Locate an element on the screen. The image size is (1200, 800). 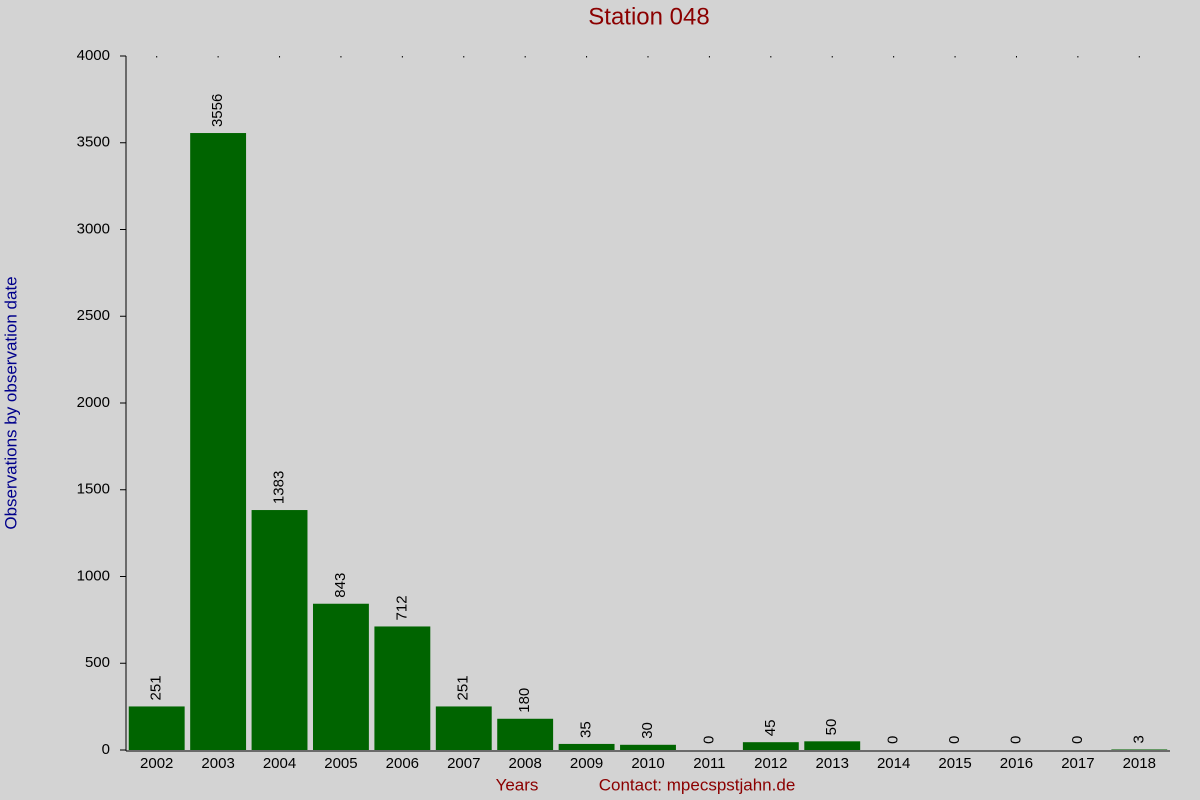
x-tick-label: 2002 is located at coordinates (156, 763).